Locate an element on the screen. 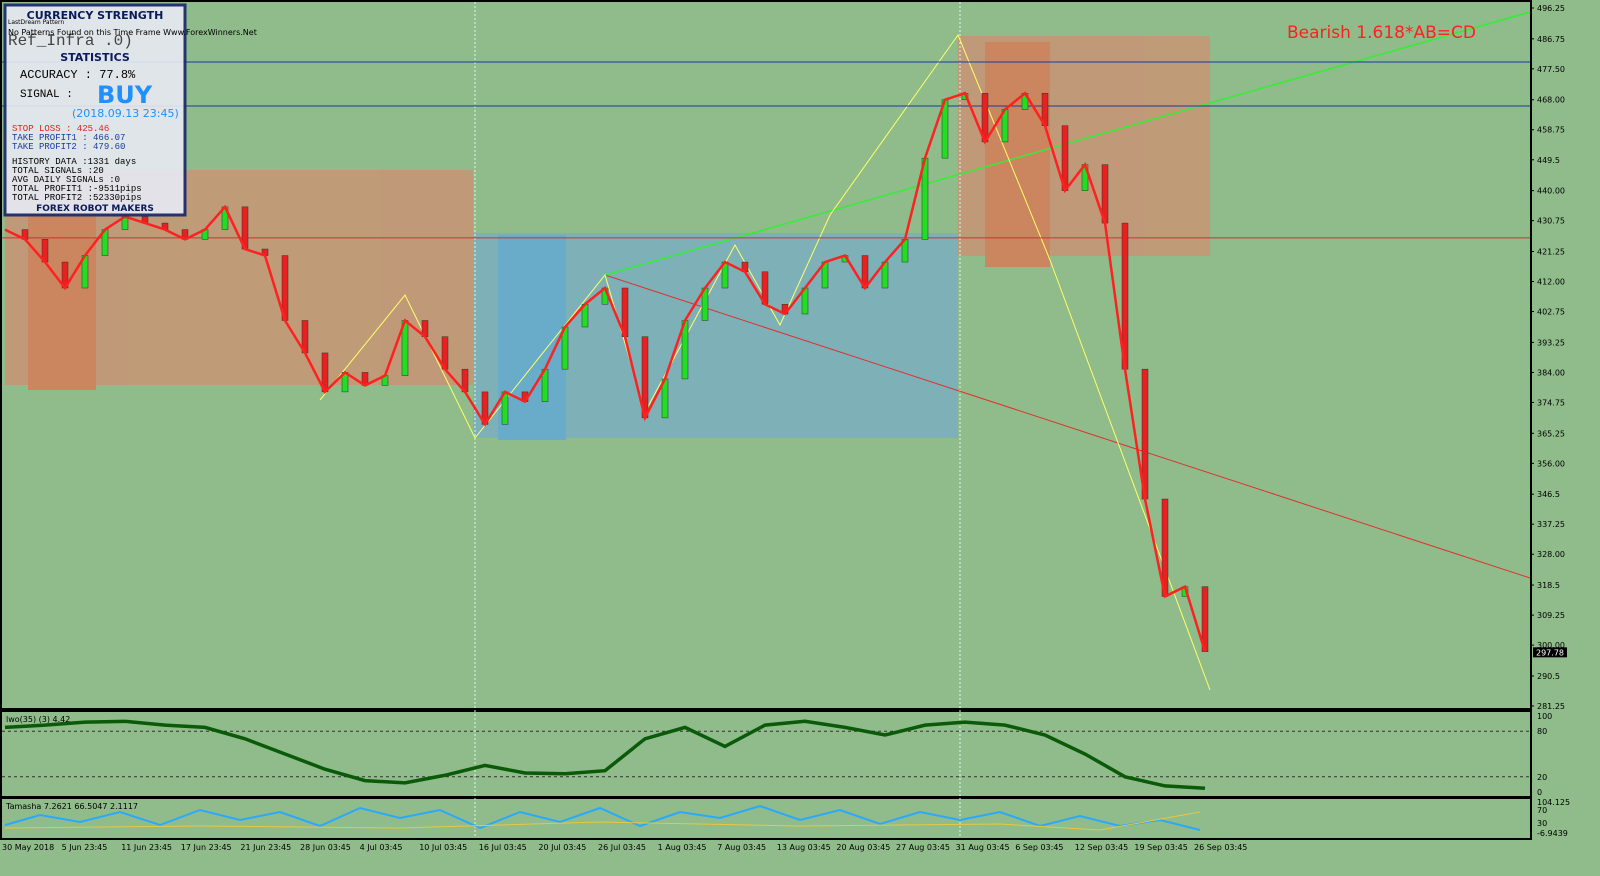  stop-loss: STOP LOSS : 425.46 is located at coordinates (60, 129).